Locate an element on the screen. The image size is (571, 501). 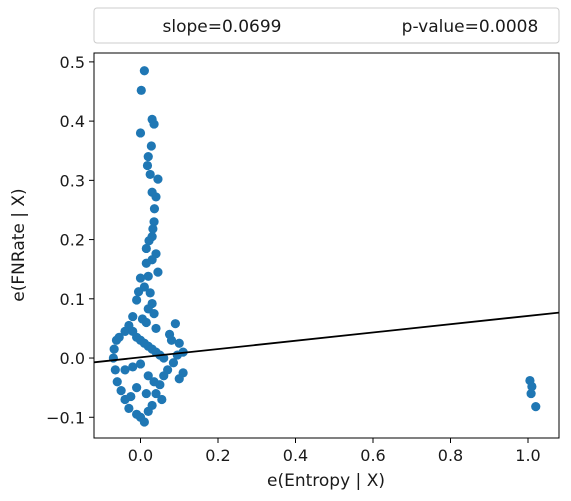
fit-line is located at coordinates (326, 337).